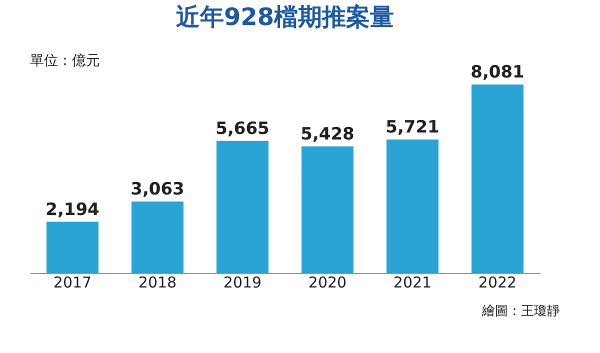 Image resolution: width=600 pixels, height=353 pixels. Describe the element at coordinates (497, 72) in the screenshot. I see `data-label: 8,081` at that location.